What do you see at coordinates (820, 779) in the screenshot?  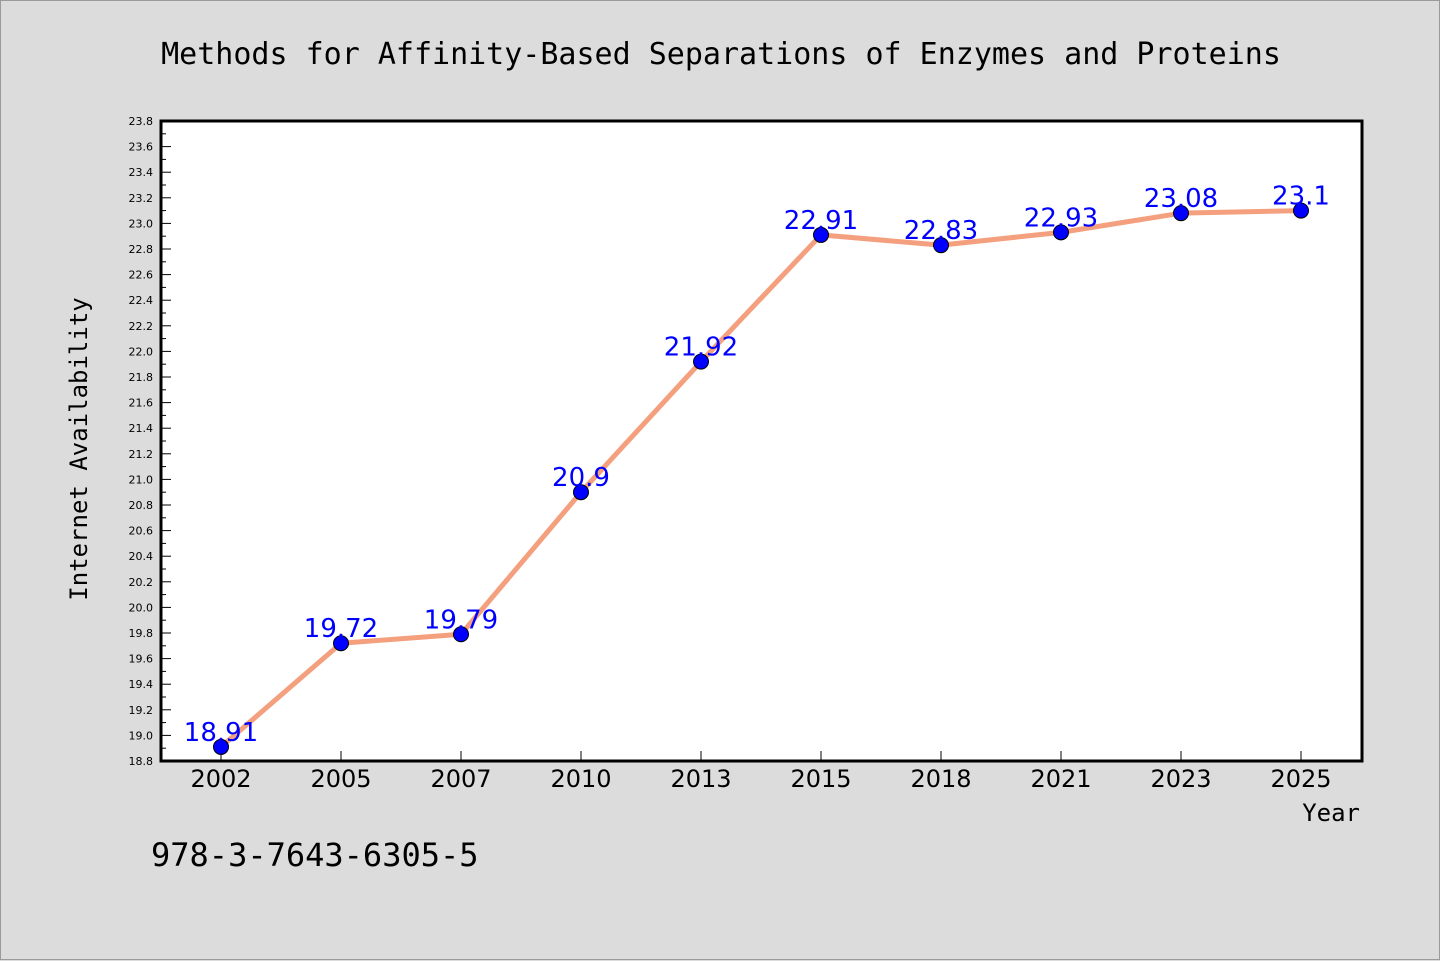 I see `x-tick-label: 2015` at bounding box center [820, 779].